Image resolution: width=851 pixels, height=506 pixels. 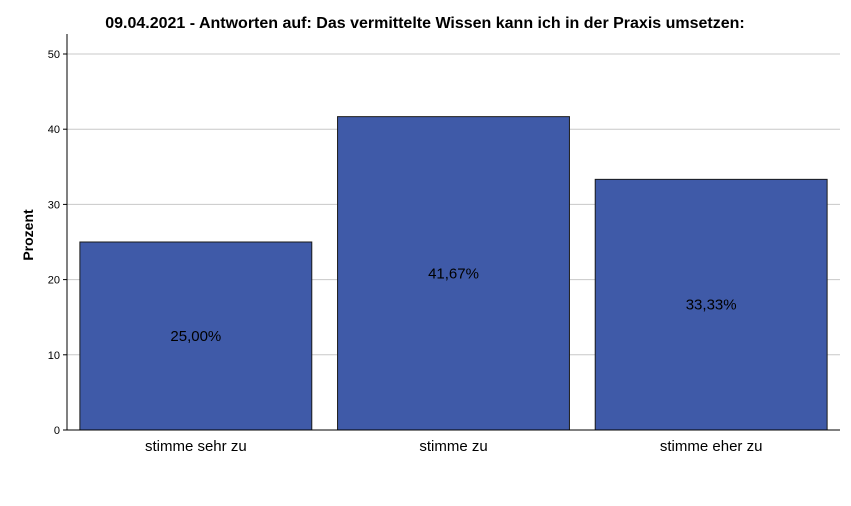 I want to click on y-tick-label: 20, so click(x=54, y=281).